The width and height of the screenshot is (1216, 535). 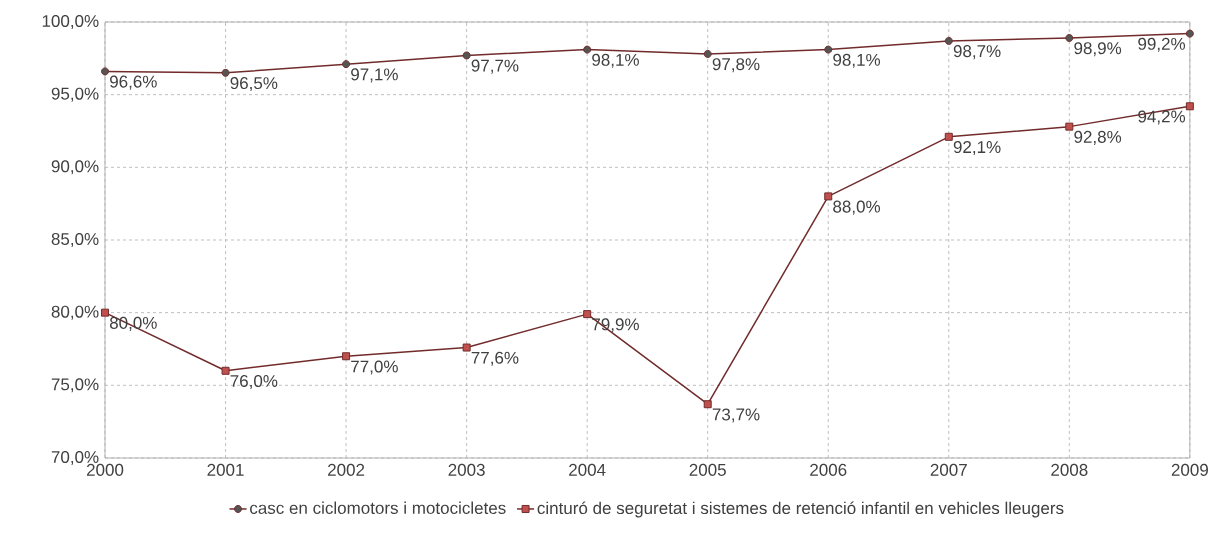 I want to click on data-label: 94,2%, so click(x=1162, y=117).